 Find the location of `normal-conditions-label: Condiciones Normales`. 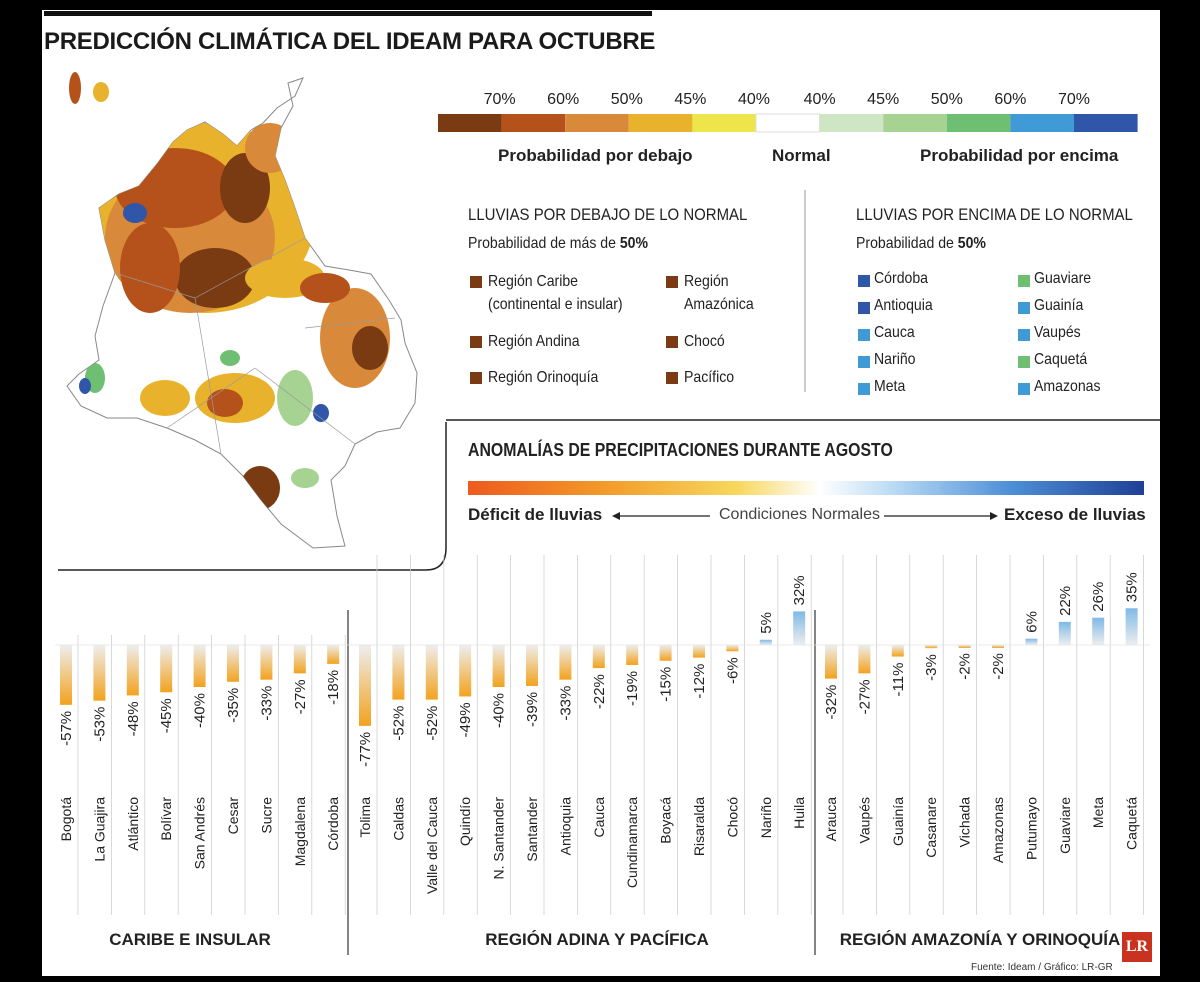

normal-conditions-label: Condiciones Normales is located at coordinates (799, 514).